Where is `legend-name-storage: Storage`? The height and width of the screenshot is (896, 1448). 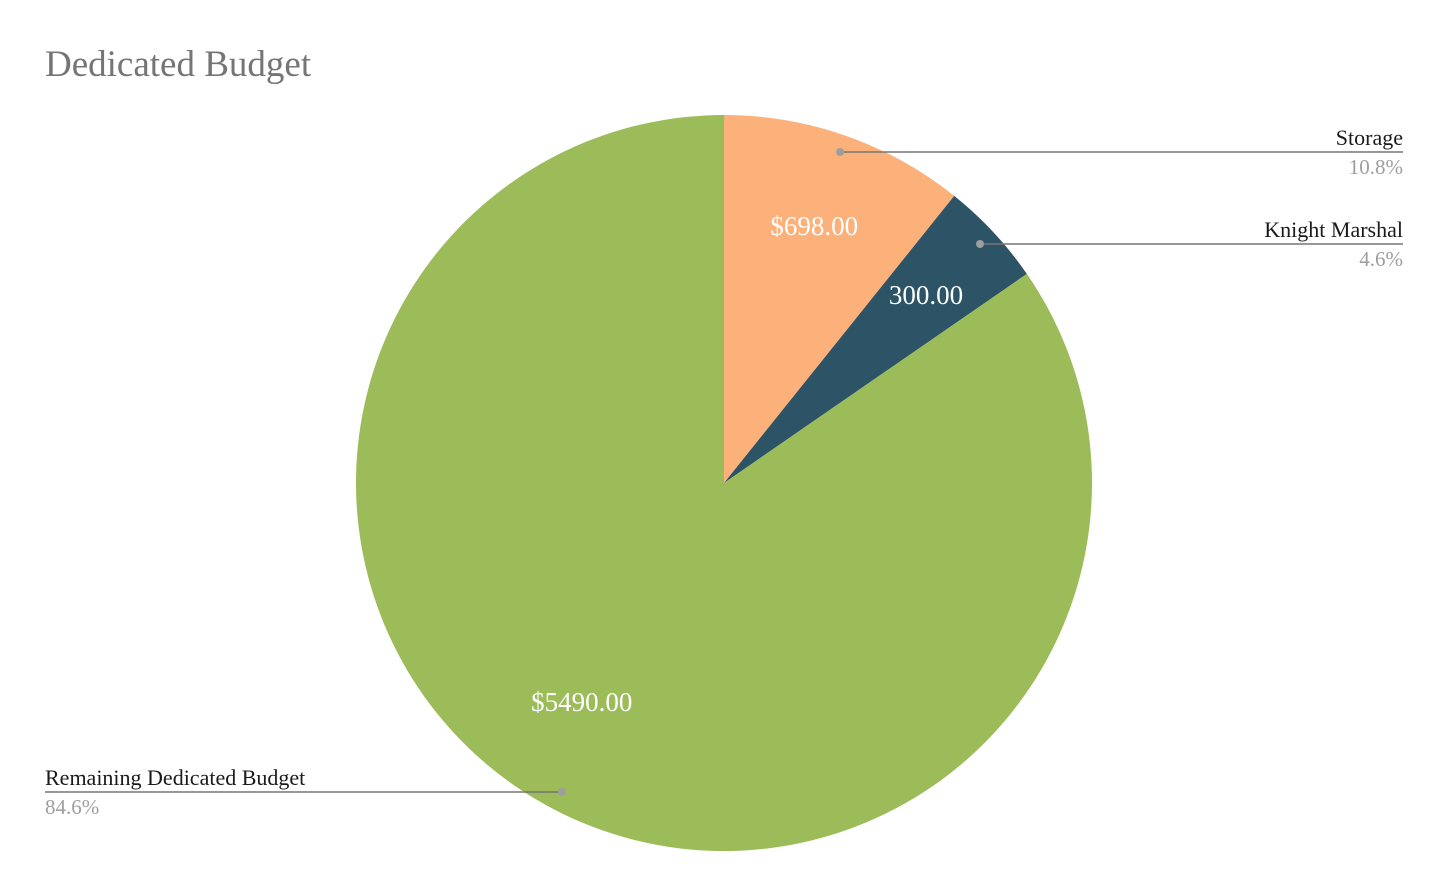
legend-name-storage: Storage is located at coordinates (1369, 137).